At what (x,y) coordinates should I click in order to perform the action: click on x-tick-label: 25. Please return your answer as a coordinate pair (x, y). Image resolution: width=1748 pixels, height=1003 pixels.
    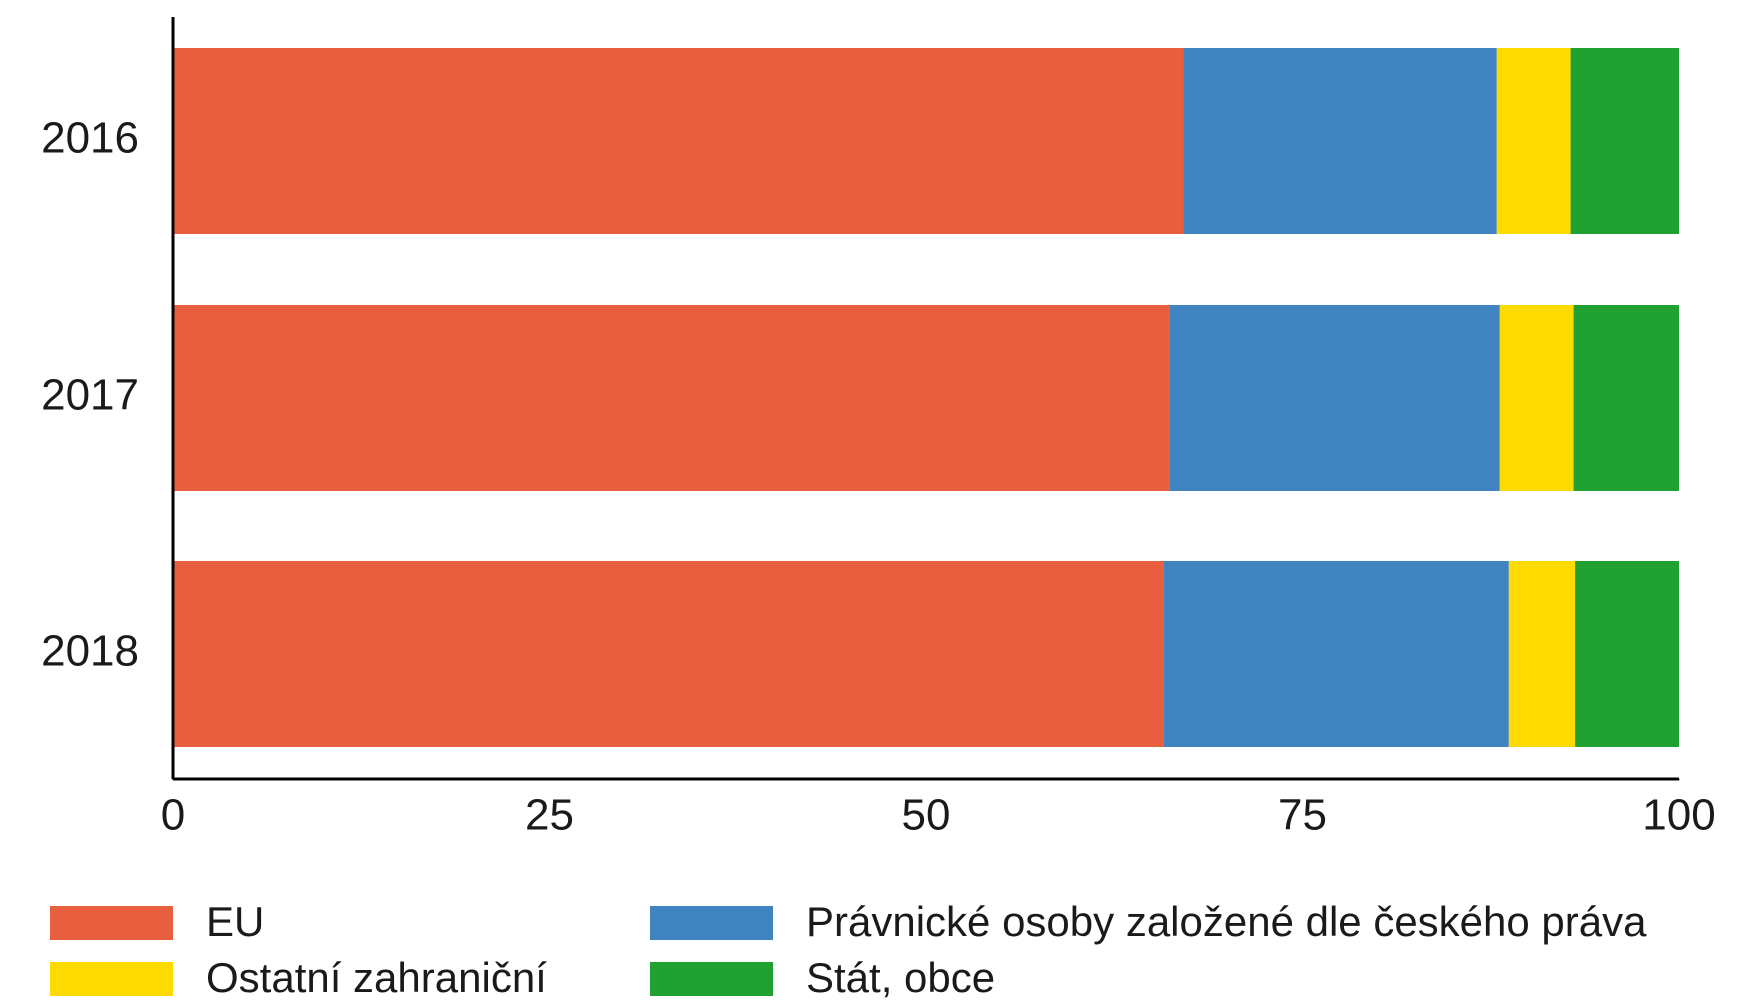
    Looking at the image, I should click on (549, 815).